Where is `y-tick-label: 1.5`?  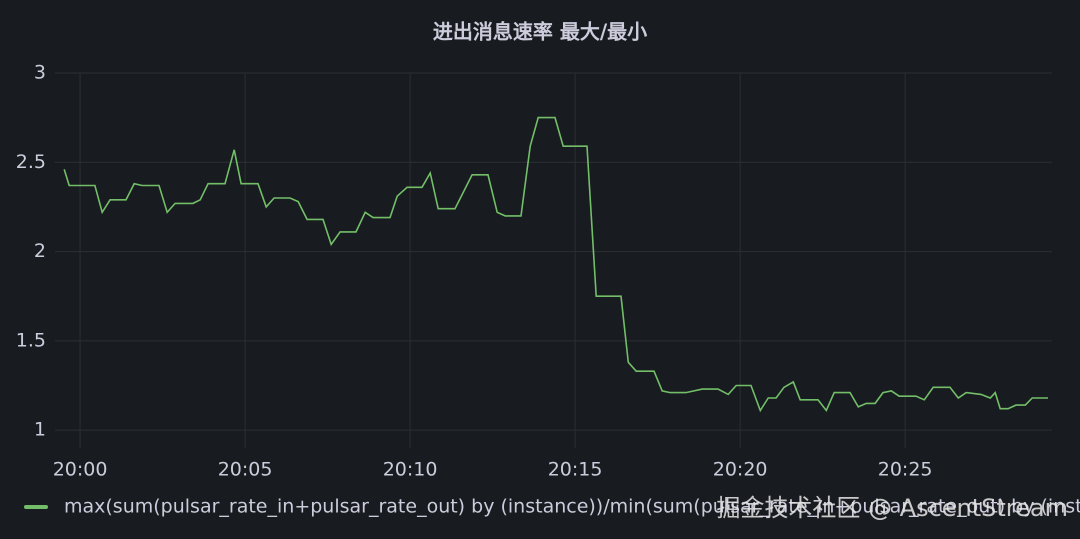
y-tick-label: 1.5 is located at coordinates (31, 340).